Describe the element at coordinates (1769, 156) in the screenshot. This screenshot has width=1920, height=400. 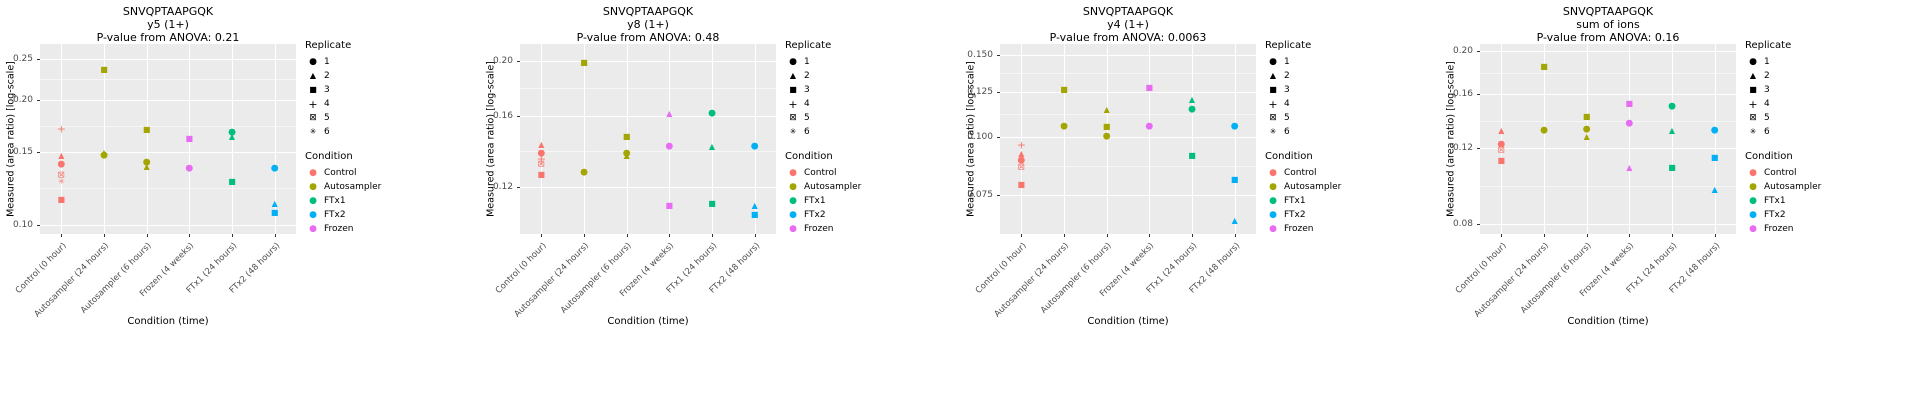
I see `legend-title-condition: Condition` at that location.